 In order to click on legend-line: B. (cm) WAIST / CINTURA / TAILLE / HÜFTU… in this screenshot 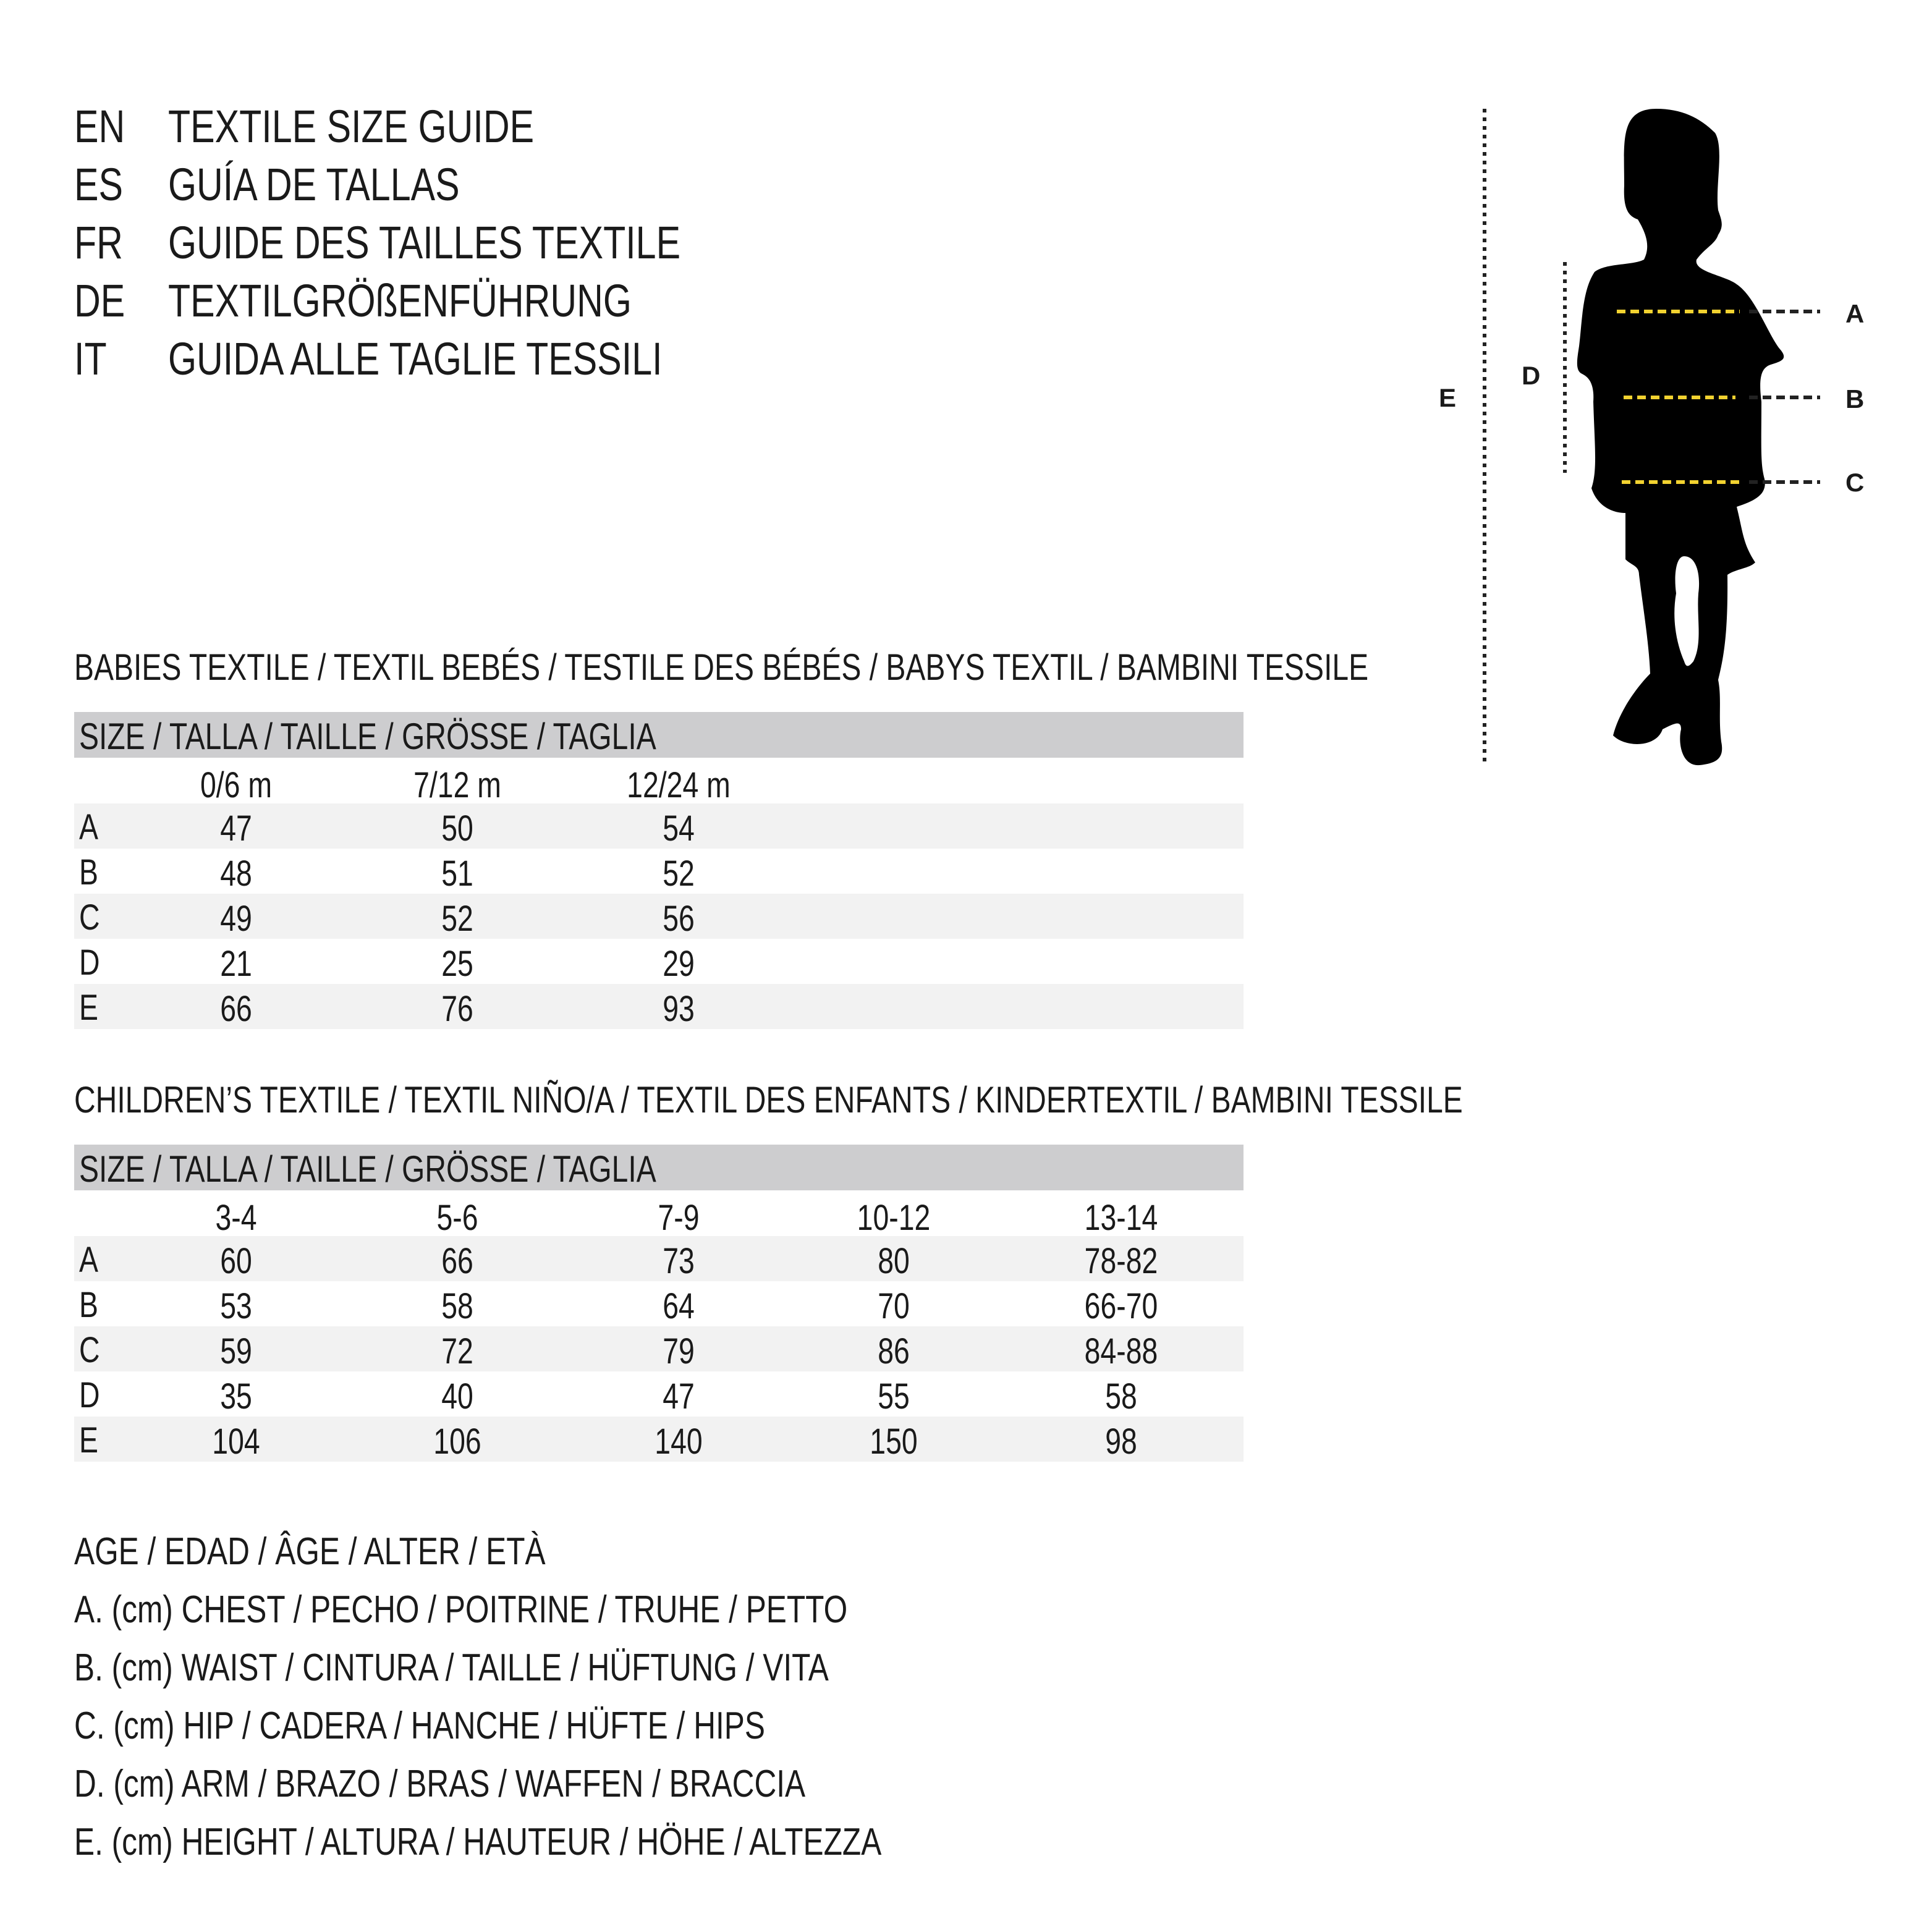, I will do `click(451, 1667)`.